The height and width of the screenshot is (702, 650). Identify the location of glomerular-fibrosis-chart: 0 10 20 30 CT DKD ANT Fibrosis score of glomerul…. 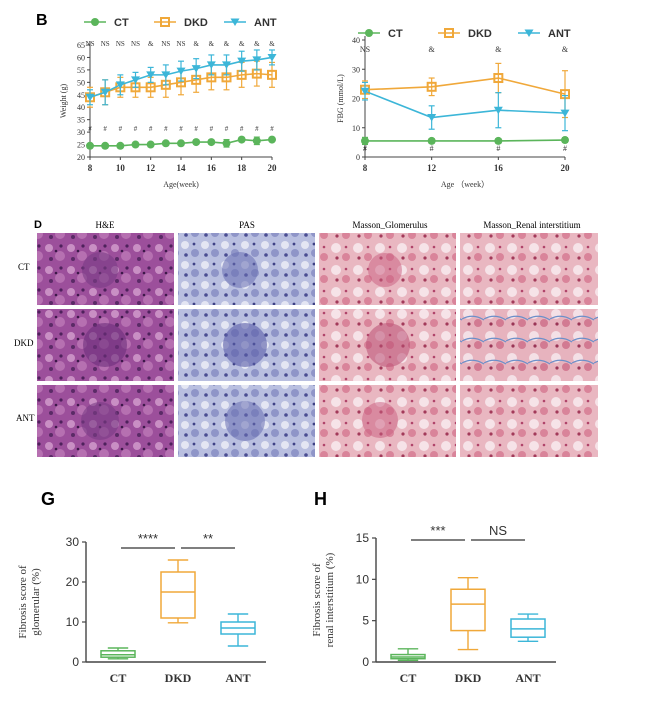
(141, 608).